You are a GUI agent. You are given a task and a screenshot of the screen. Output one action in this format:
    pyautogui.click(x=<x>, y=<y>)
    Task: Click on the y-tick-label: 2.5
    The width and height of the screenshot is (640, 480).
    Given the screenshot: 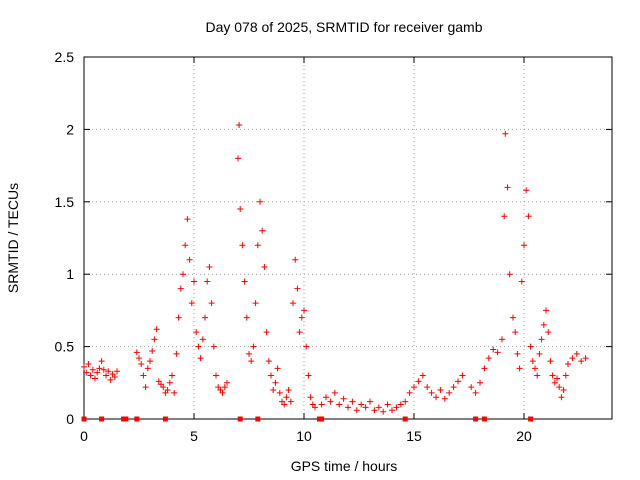 What is the action you would take?
    pyautogui.click(x=65, y=57)
    